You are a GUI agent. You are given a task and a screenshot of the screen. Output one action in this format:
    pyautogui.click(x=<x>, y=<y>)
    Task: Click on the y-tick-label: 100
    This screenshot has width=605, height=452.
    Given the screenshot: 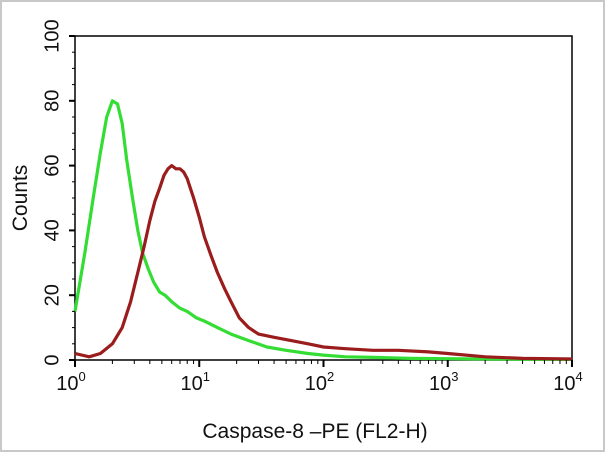 What is the action you would take?
    pyautogui.click(x=52, y=35)
    